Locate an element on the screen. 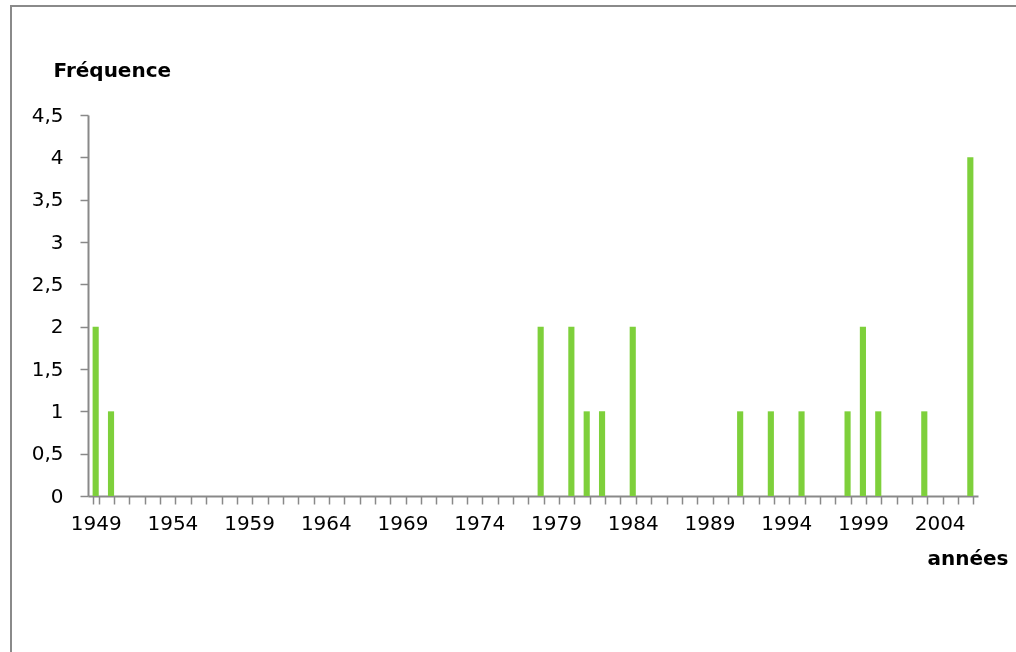 The width and height of the screenshot is (1016, 652). x-tick-label: 1979 is located at coordinates (556, 522).